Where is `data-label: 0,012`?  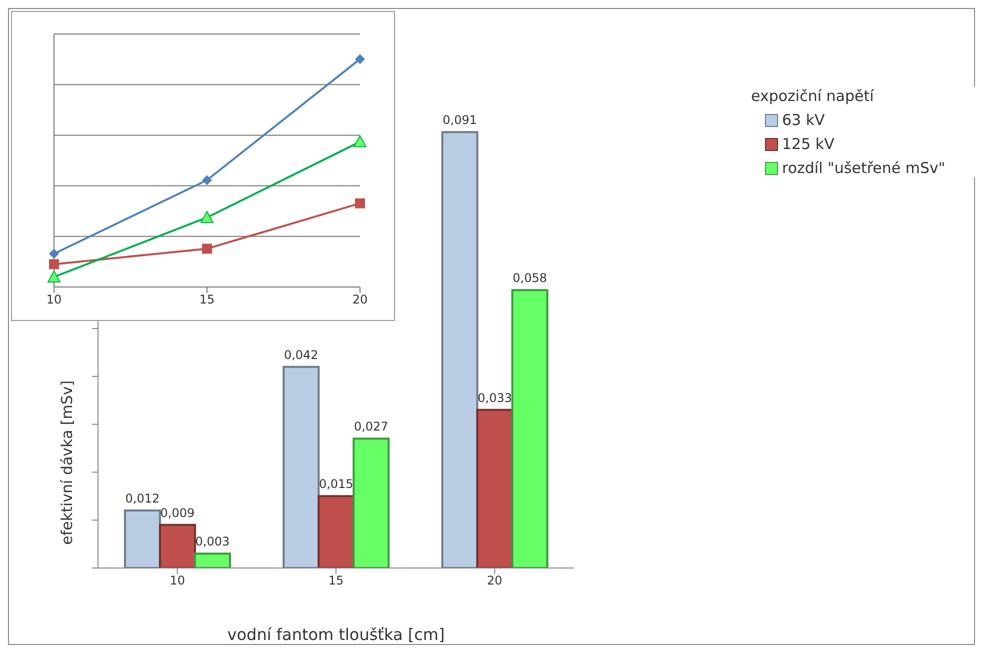 data-label: 0,012 is located at coordinates (142, 499).